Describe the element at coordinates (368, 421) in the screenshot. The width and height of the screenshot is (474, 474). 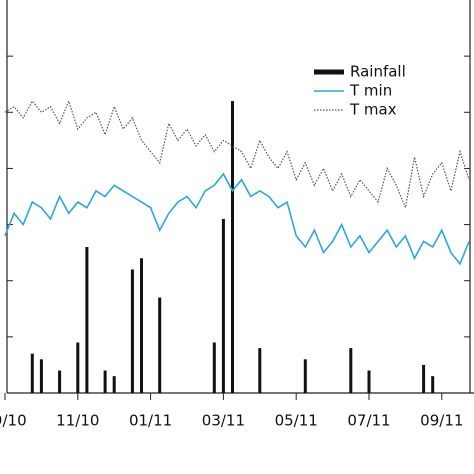
I see `x-tick-label: 07/11` at that location.